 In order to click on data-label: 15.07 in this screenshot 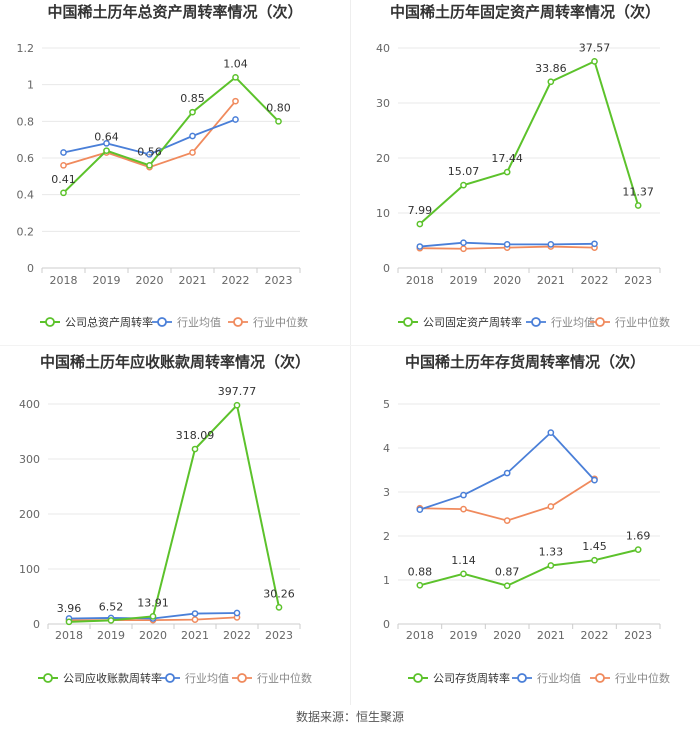, I will do `click(464, 171)`.